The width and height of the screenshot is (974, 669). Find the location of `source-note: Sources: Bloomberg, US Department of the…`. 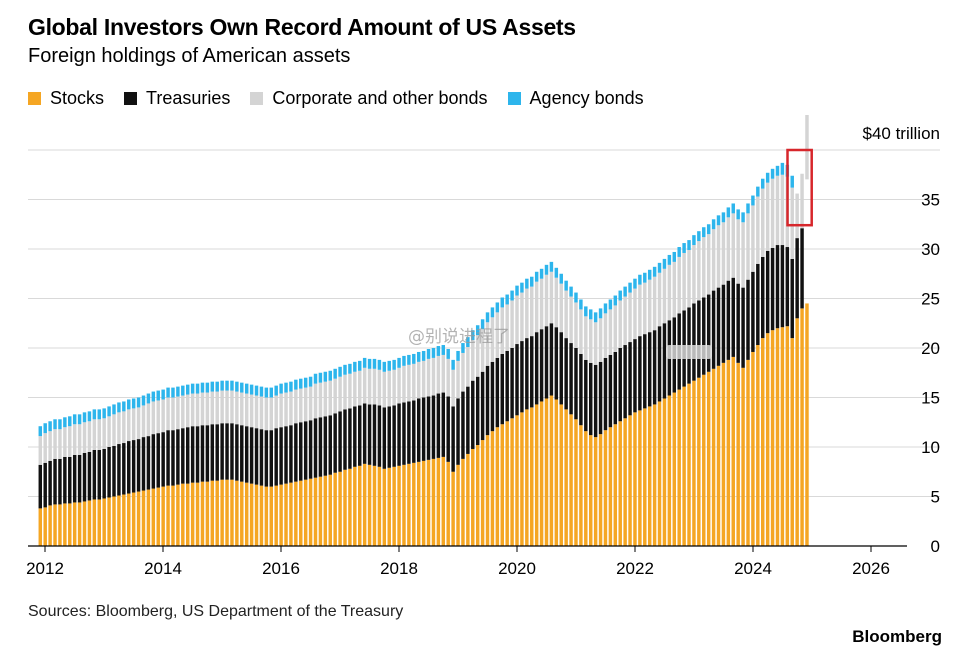

source-note: Sources: Bloomberg, US Department of the… is located at coordinates (216, 611).